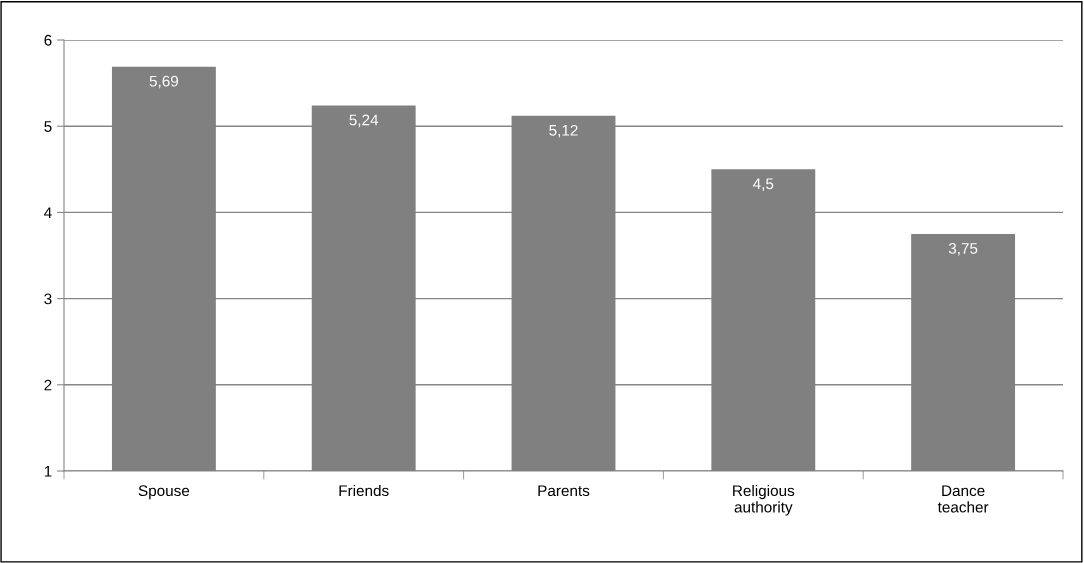  Describe the element at coordinates (48, 471) in the screenshot. I see `y-tick-label: 1` at that location.